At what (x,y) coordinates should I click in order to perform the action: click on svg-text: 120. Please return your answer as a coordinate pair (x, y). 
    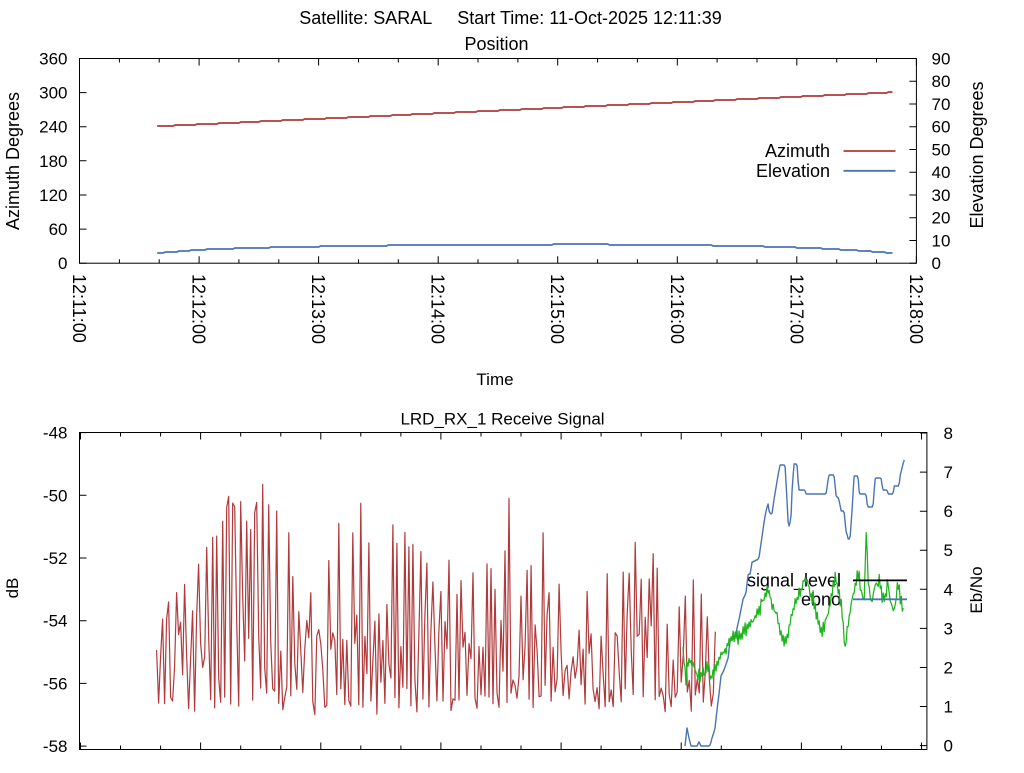
    Looking at the image, I should click on (53, 195).